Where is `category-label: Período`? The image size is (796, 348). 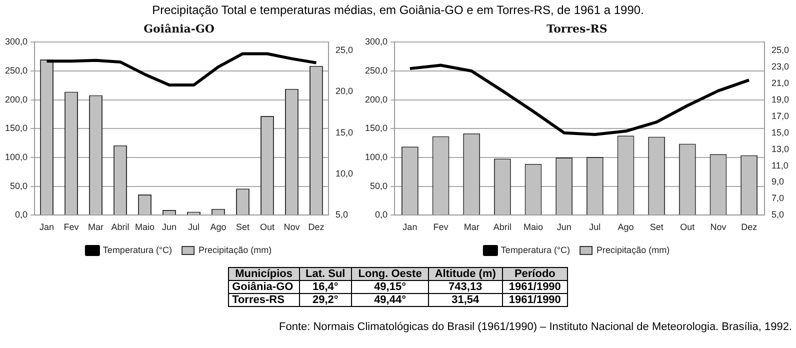 category-label: Período is located at coordinates (535, 274).